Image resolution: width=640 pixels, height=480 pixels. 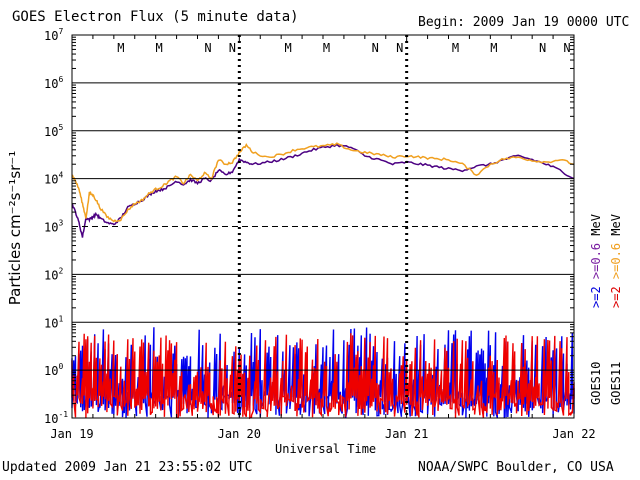 What do you see at coordinates (56, 418) in the screenshot?
I see `y-tick-label: 10⁻¹` at bounding box center [56, 418].